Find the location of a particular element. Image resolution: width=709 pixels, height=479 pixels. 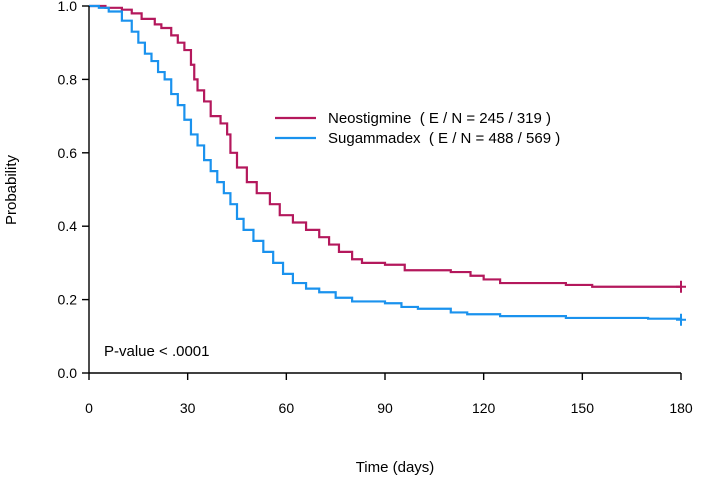

y-tick-label: 1.0 is located at coordinates (68, 7).